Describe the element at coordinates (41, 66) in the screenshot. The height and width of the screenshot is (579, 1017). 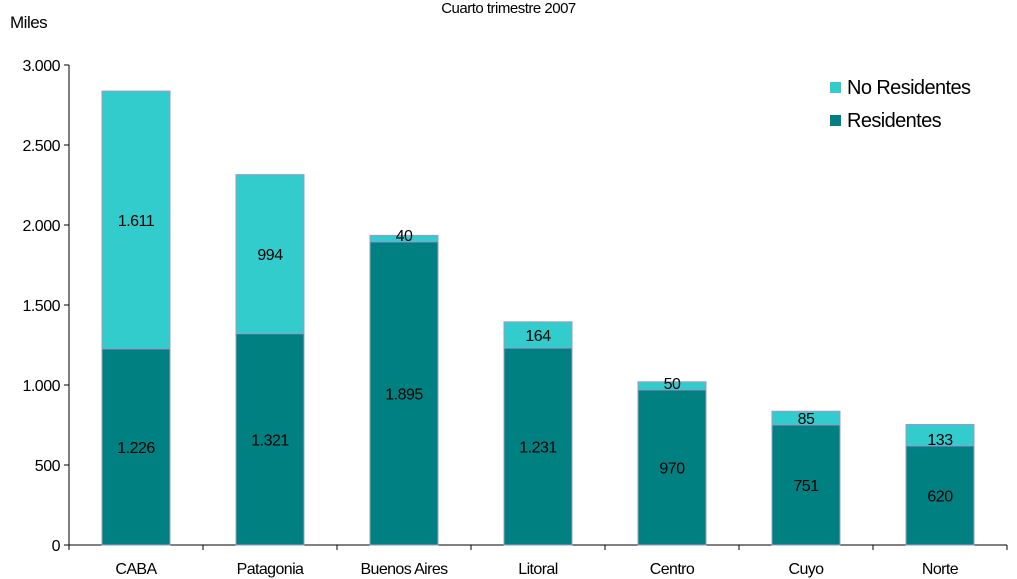
I see `y-tick-label: 3.000` at that location.